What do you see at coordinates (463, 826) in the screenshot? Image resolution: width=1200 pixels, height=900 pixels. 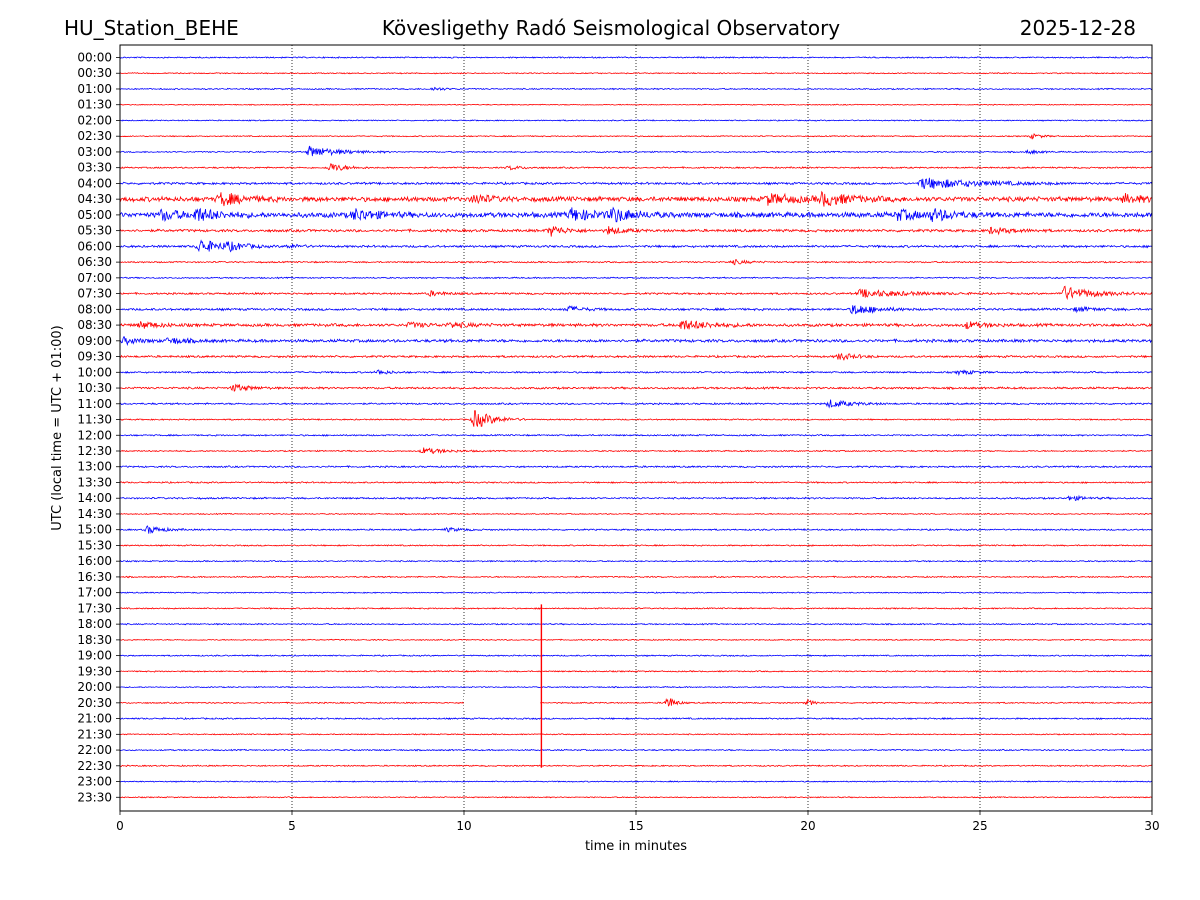 I see `x-tick-label-10: 10` at bounding box center [463, 826].